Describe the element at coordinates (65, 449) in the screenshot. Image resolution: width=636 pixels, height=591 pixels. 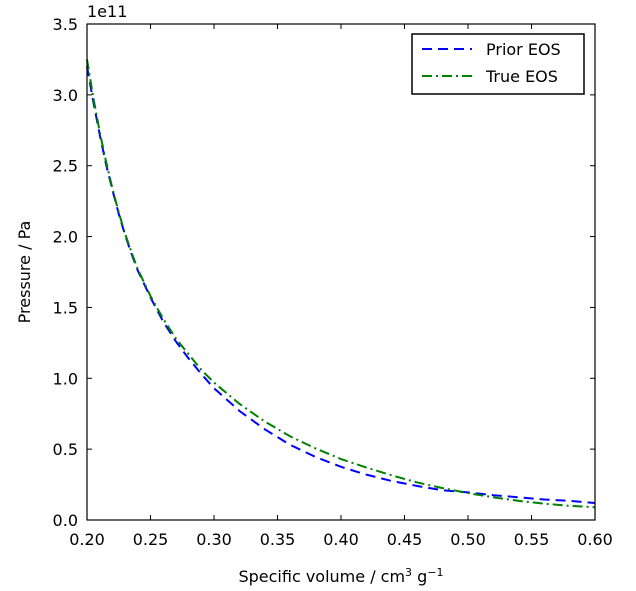
I see `y-tick-label: 0.5` at that location.